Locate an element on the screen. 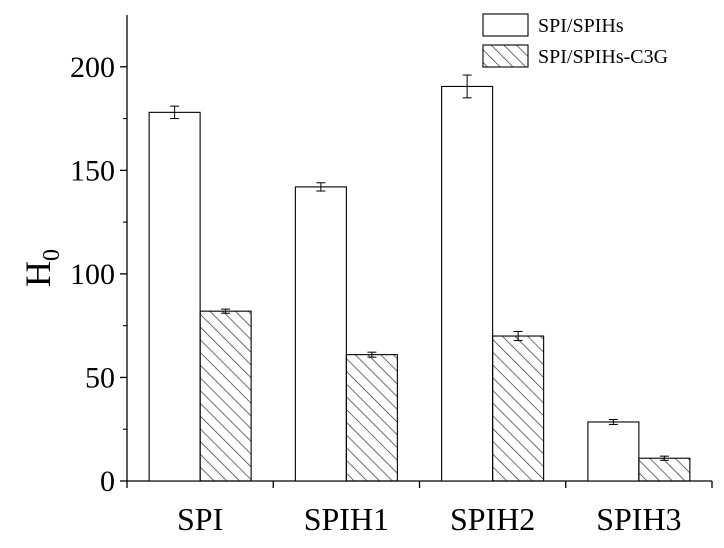 The height and width of the screenshot is (548, 724). legend-entry-label: SPI/SPIHs-C3G is located at coordinates (603, 57).